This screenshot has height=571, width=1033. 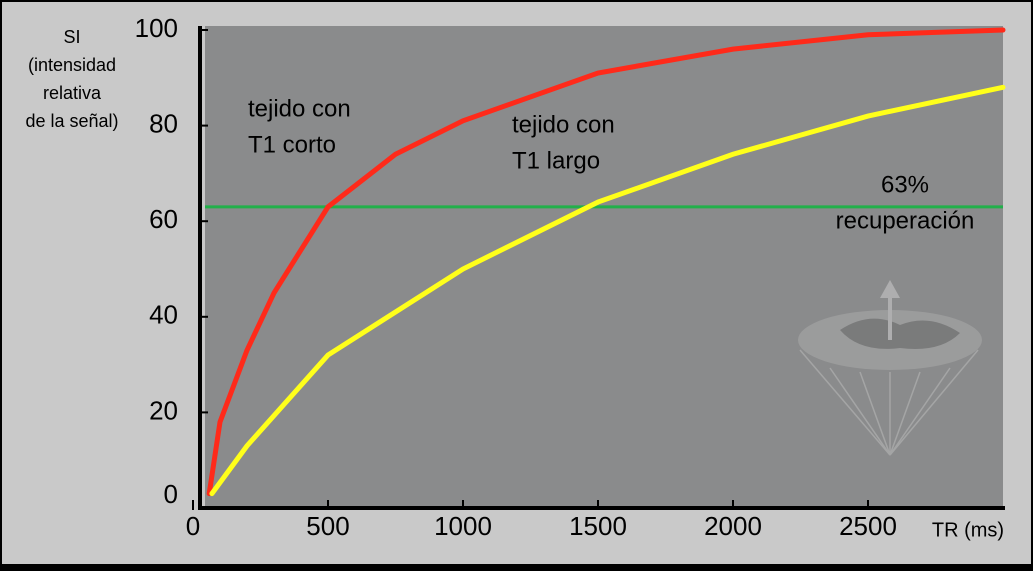 I want to click on annotation: T1 largo, so click(x=556, y=160).